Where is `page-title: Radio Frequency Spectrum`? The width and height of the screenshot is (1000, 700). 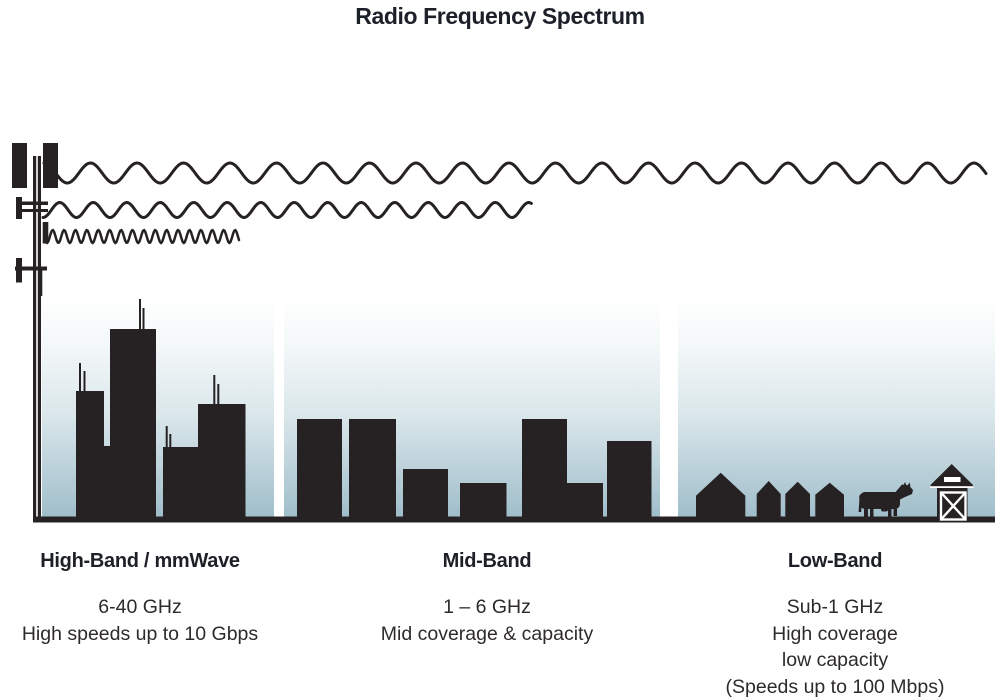 page-title: Radio Frequency Spectrum is located at coordinates (500, 16).